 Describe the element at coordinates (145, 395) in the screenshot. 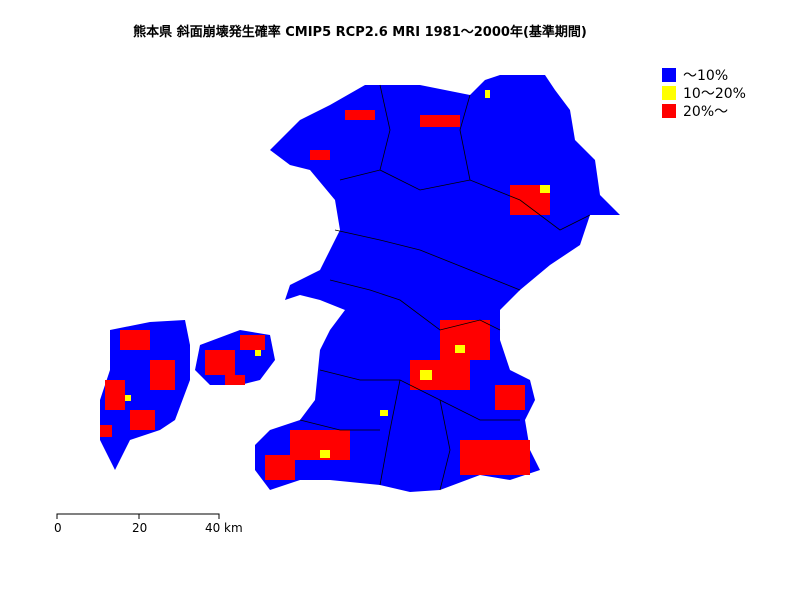

I see `shimoshima-island` at that location.